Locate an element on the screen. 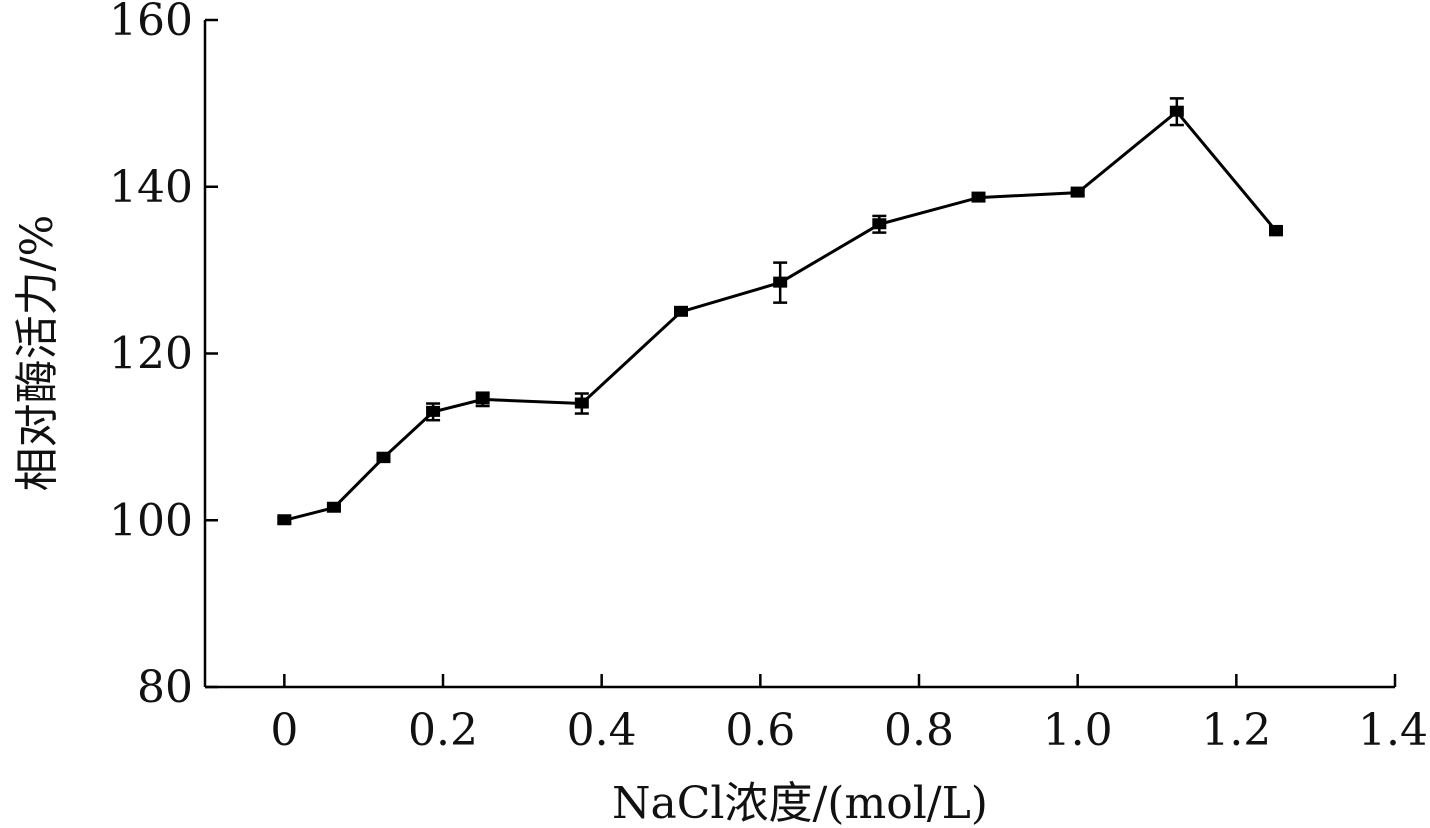 Image resolution: width=1430 pixels, height=828 pixels. x-tick-label: 1.2 is located at coordinates (1236, 730).